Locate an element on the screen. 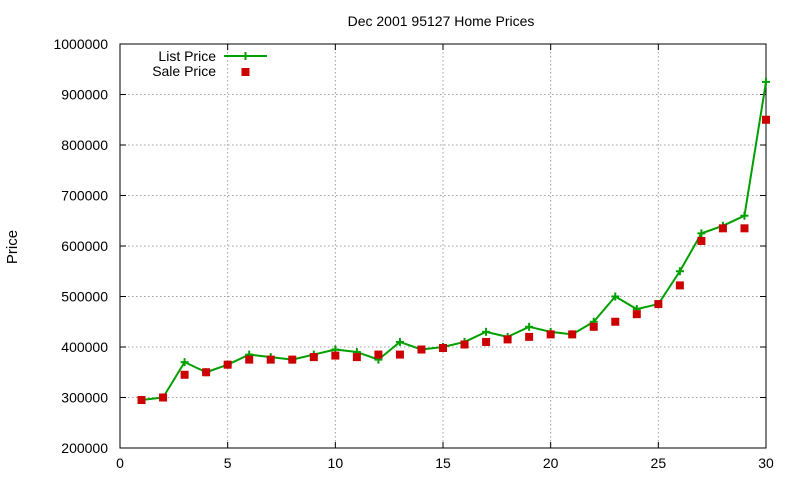 The height and width of the screenshot is (480, 800). y-tick-label: 400000 is located at coordinates (84, 347).